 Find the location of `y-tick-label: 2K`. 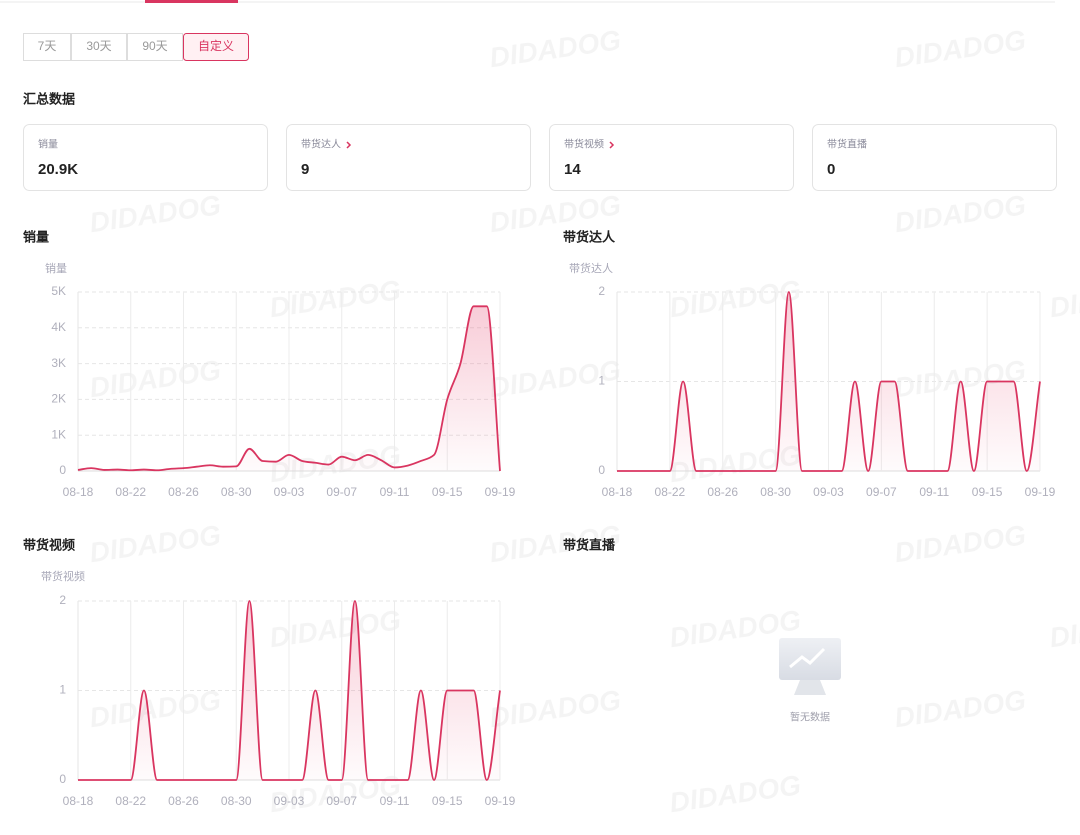

y-tick-label: 2K is located at coordinates (58, 399).